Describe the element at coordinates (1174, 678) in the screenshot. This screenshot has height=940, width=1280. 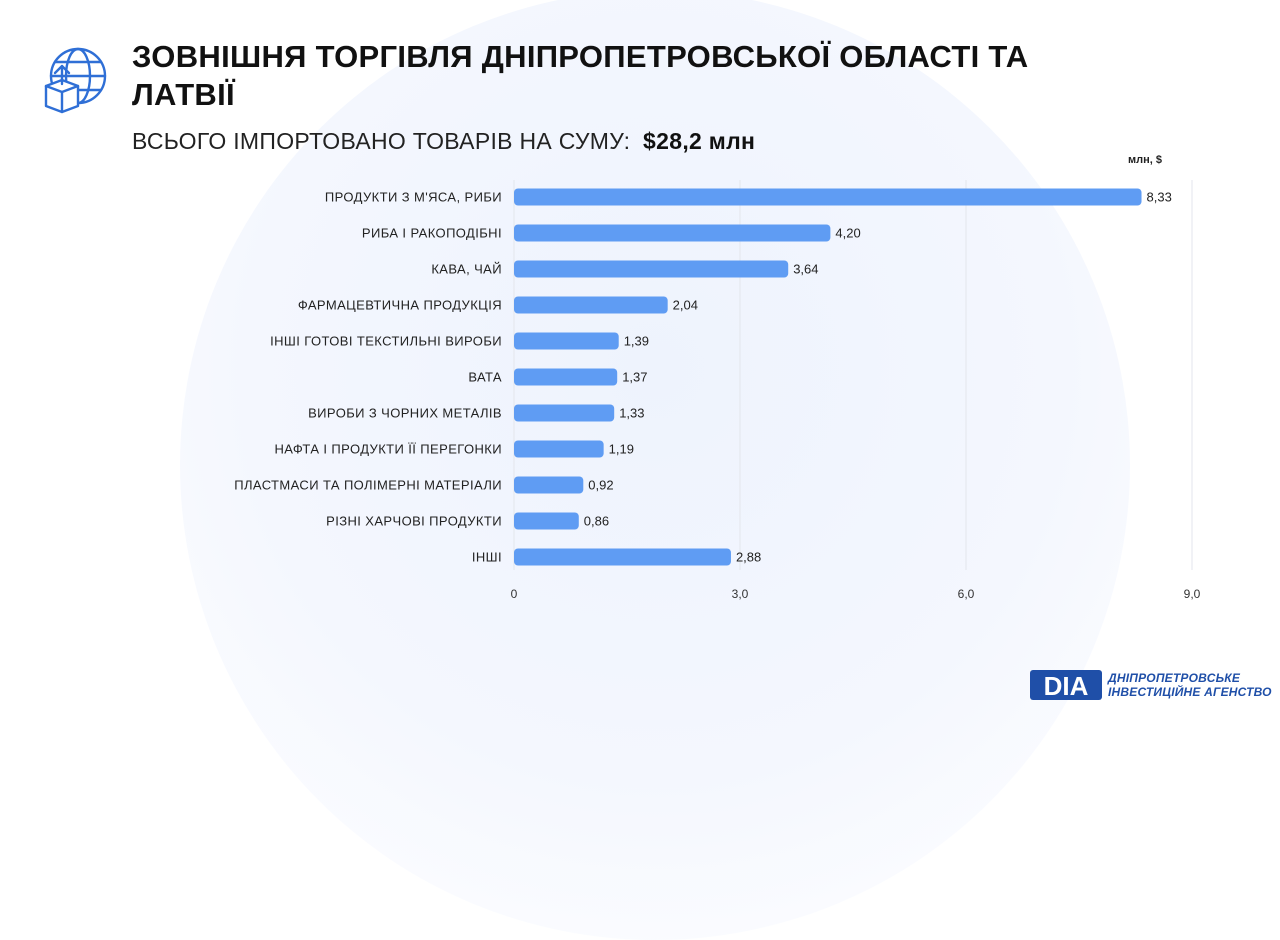
I see `footer-line-1: ДНІПРОПЕТРОВСЬКЕ` at that location.